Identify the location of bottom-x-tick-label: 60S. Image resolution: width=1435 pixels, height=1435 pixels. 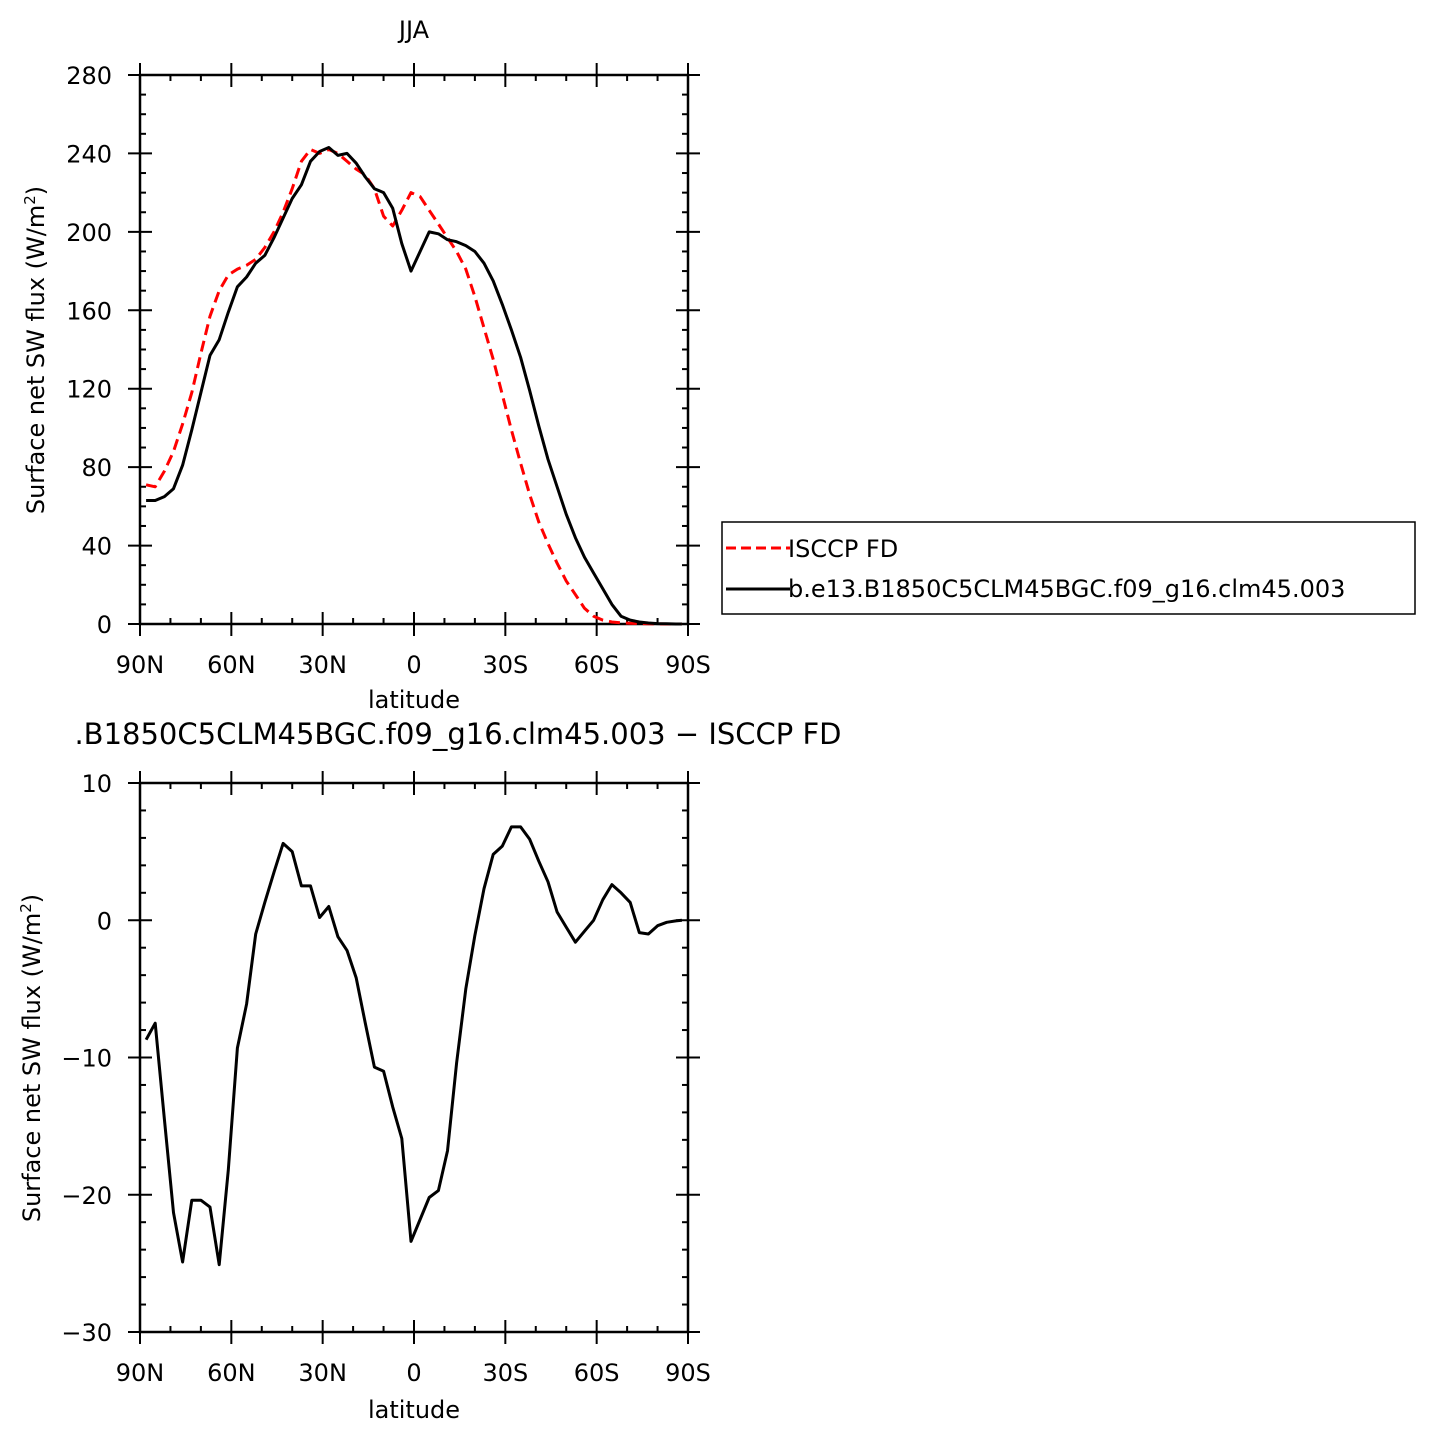
(597, 1373).